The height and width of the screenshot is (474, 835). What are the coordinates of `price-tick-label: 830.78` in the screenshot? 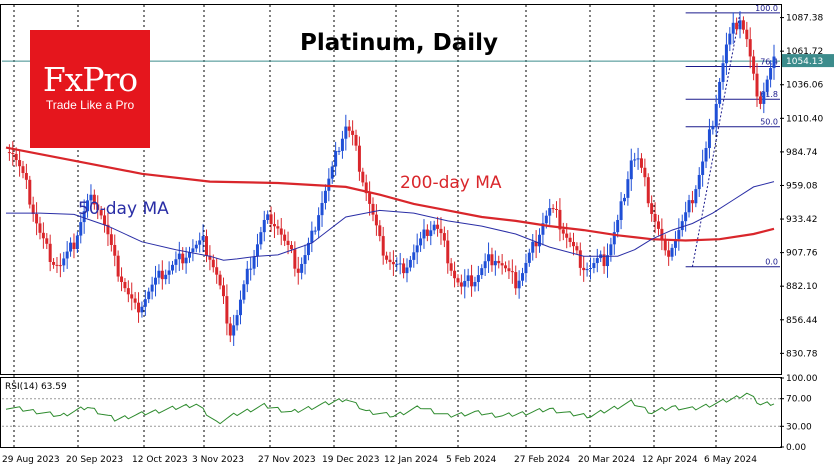 It's located at (802, 354).